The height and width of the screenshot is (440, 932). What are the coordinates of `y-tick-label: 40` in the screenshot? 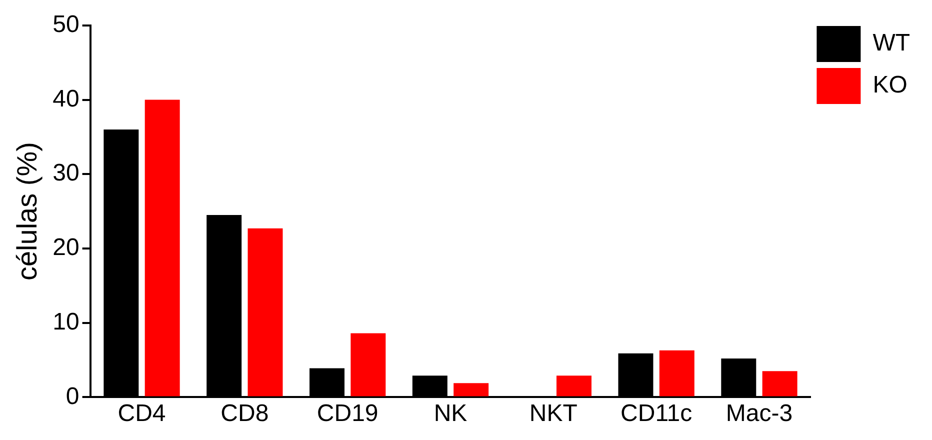 It's located at (66, 98).